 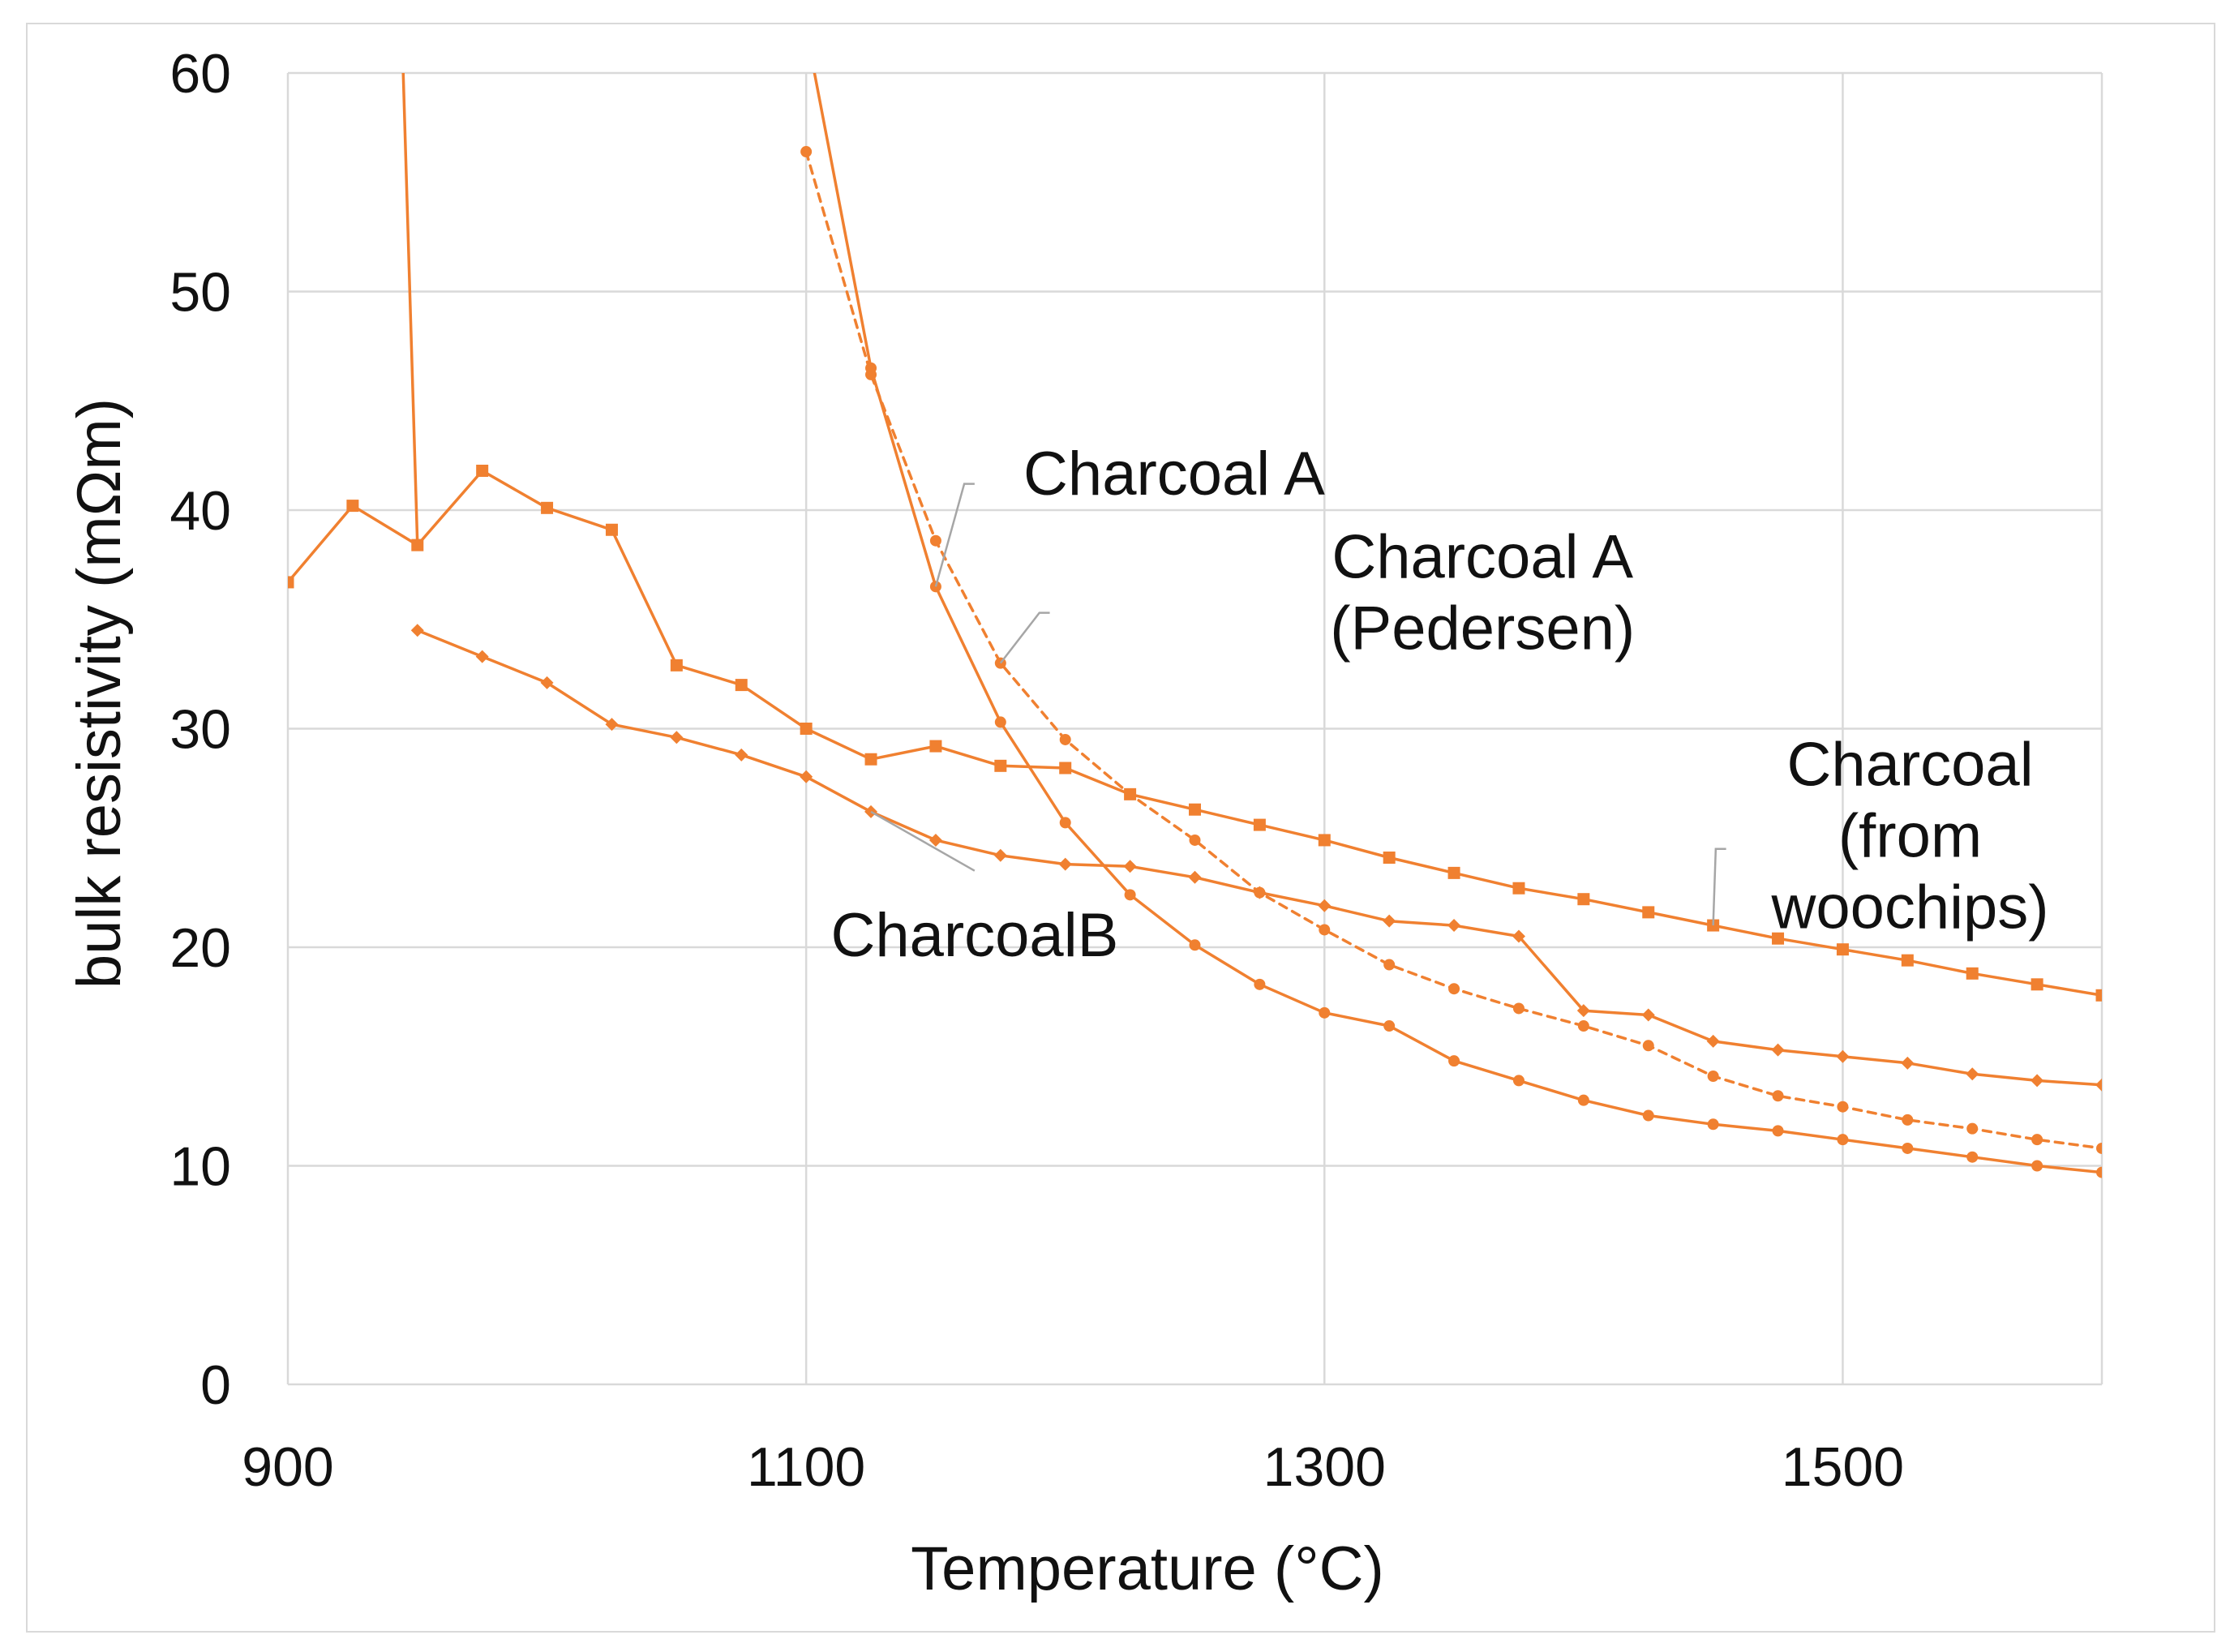 What do you see at coordinates (1482, 629) in the screenshot?
I see `series-label-charcoal-a-pedersen: (Pedersen)` at bounding box center [1482, 629].